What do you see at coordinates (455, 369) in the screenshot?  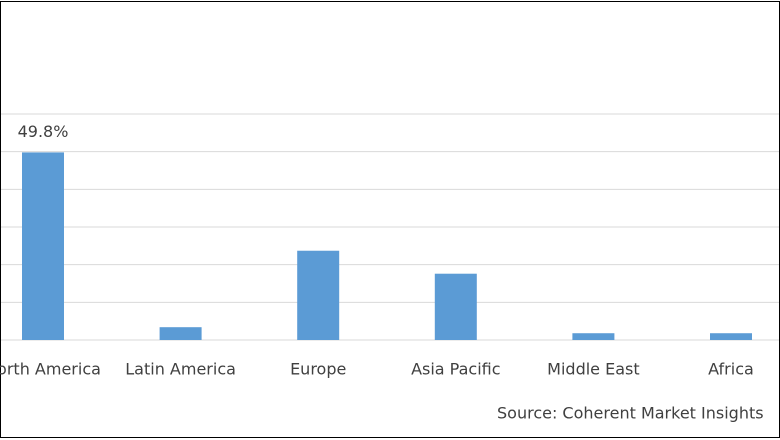 I see `x-tick-label: Asia Pacific` at bounding box center [455, 369].